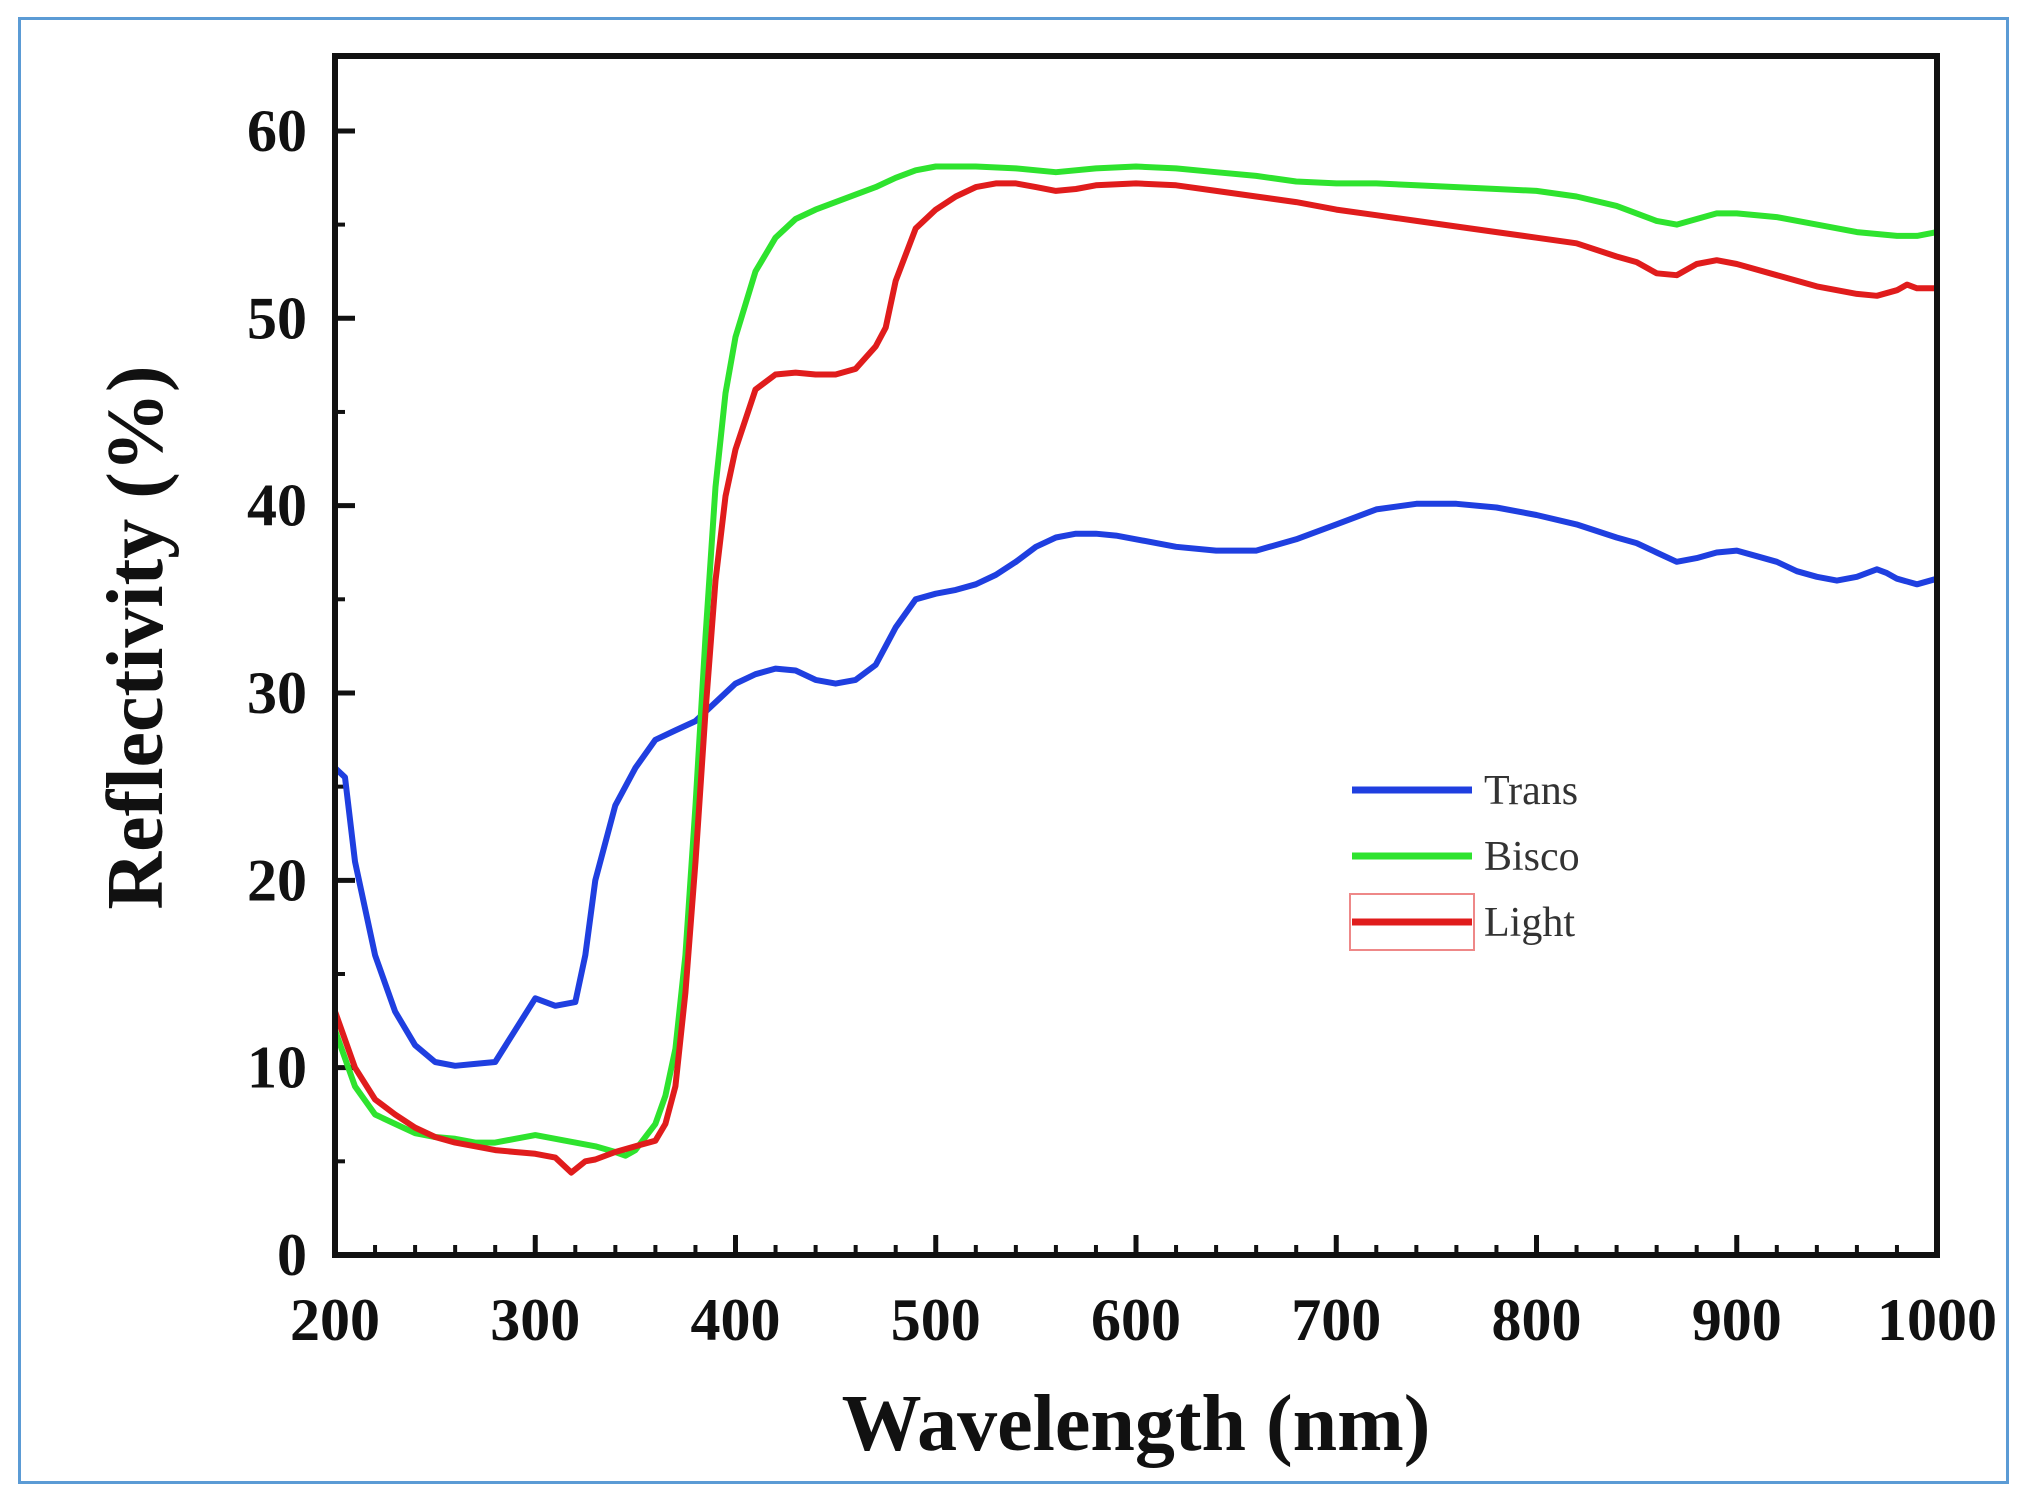 This screenshot has width=2029, height=1508. I want to click on x-tick-label: 900, so click(1737, 1320).